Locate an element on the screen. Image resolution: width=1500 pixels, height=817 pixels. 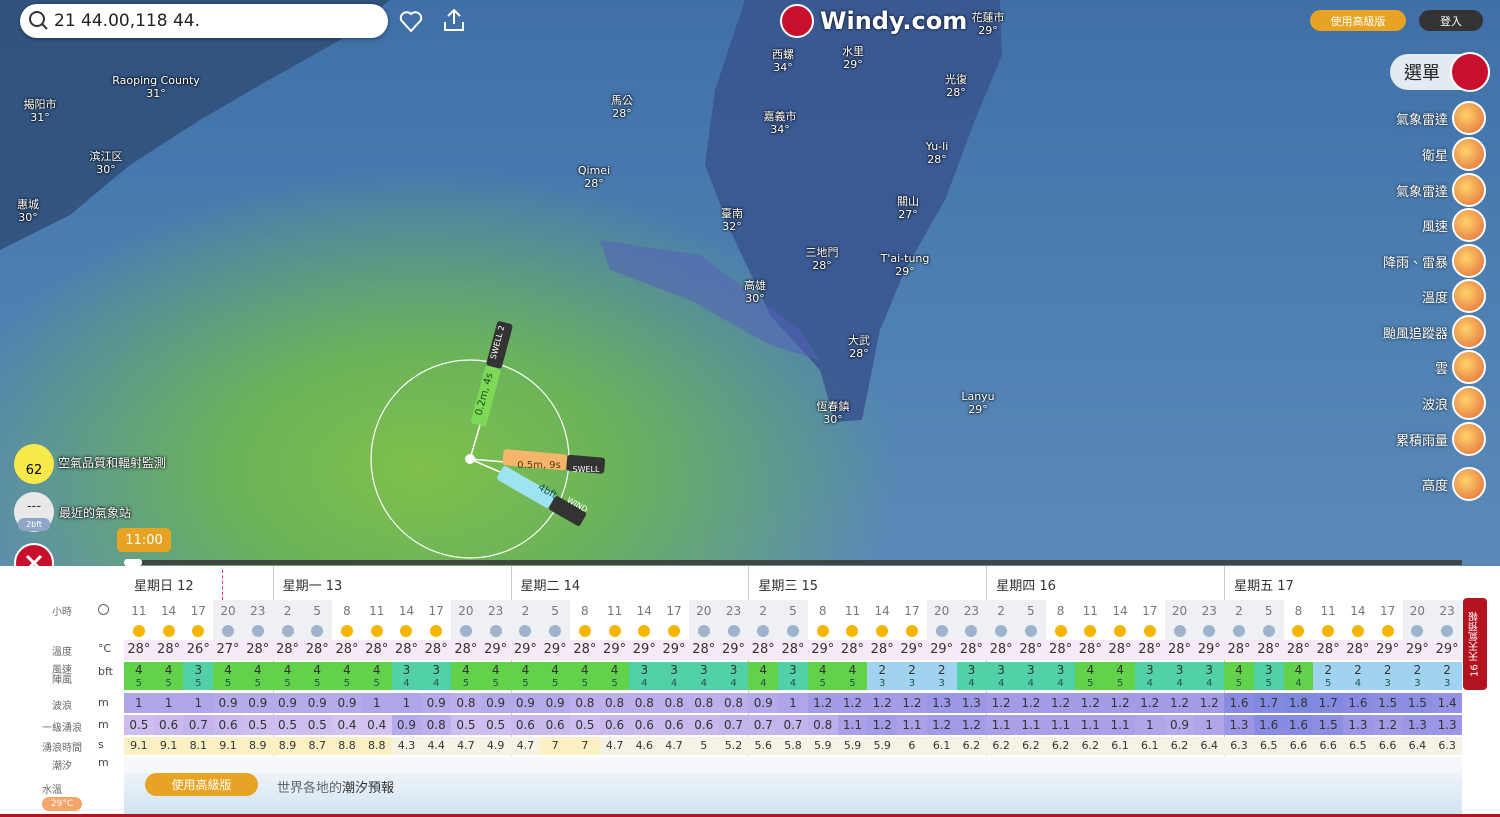
wave-height: 1.5 is located at coordinates (1388, 703).